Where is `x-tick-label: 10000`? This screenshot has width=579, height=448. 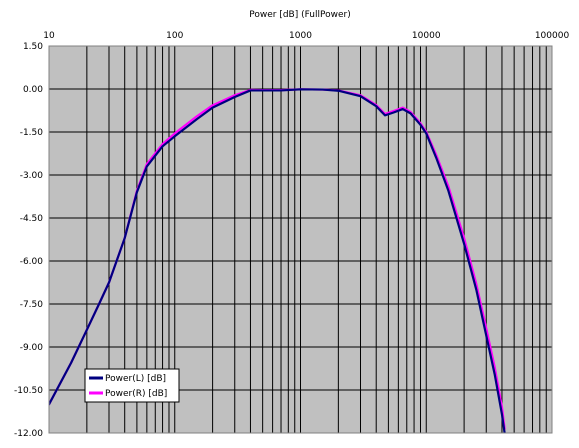
x-tick-label: 10000 is located at coordinates (426, 36).